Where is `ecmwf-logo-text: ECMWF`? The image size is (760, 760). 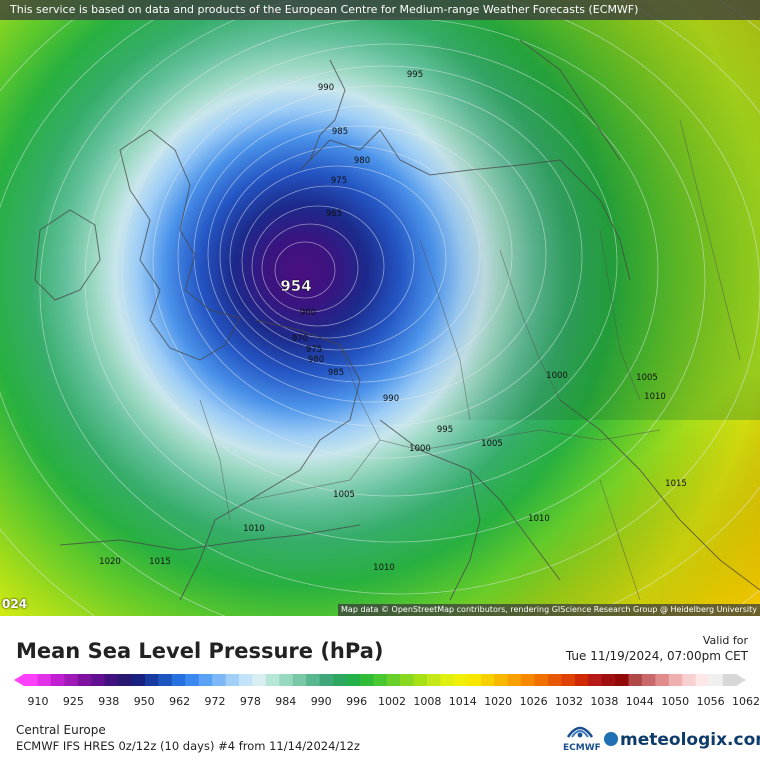
ecmwf-logo-text: ECMWF is located at coordinates (582, 748).